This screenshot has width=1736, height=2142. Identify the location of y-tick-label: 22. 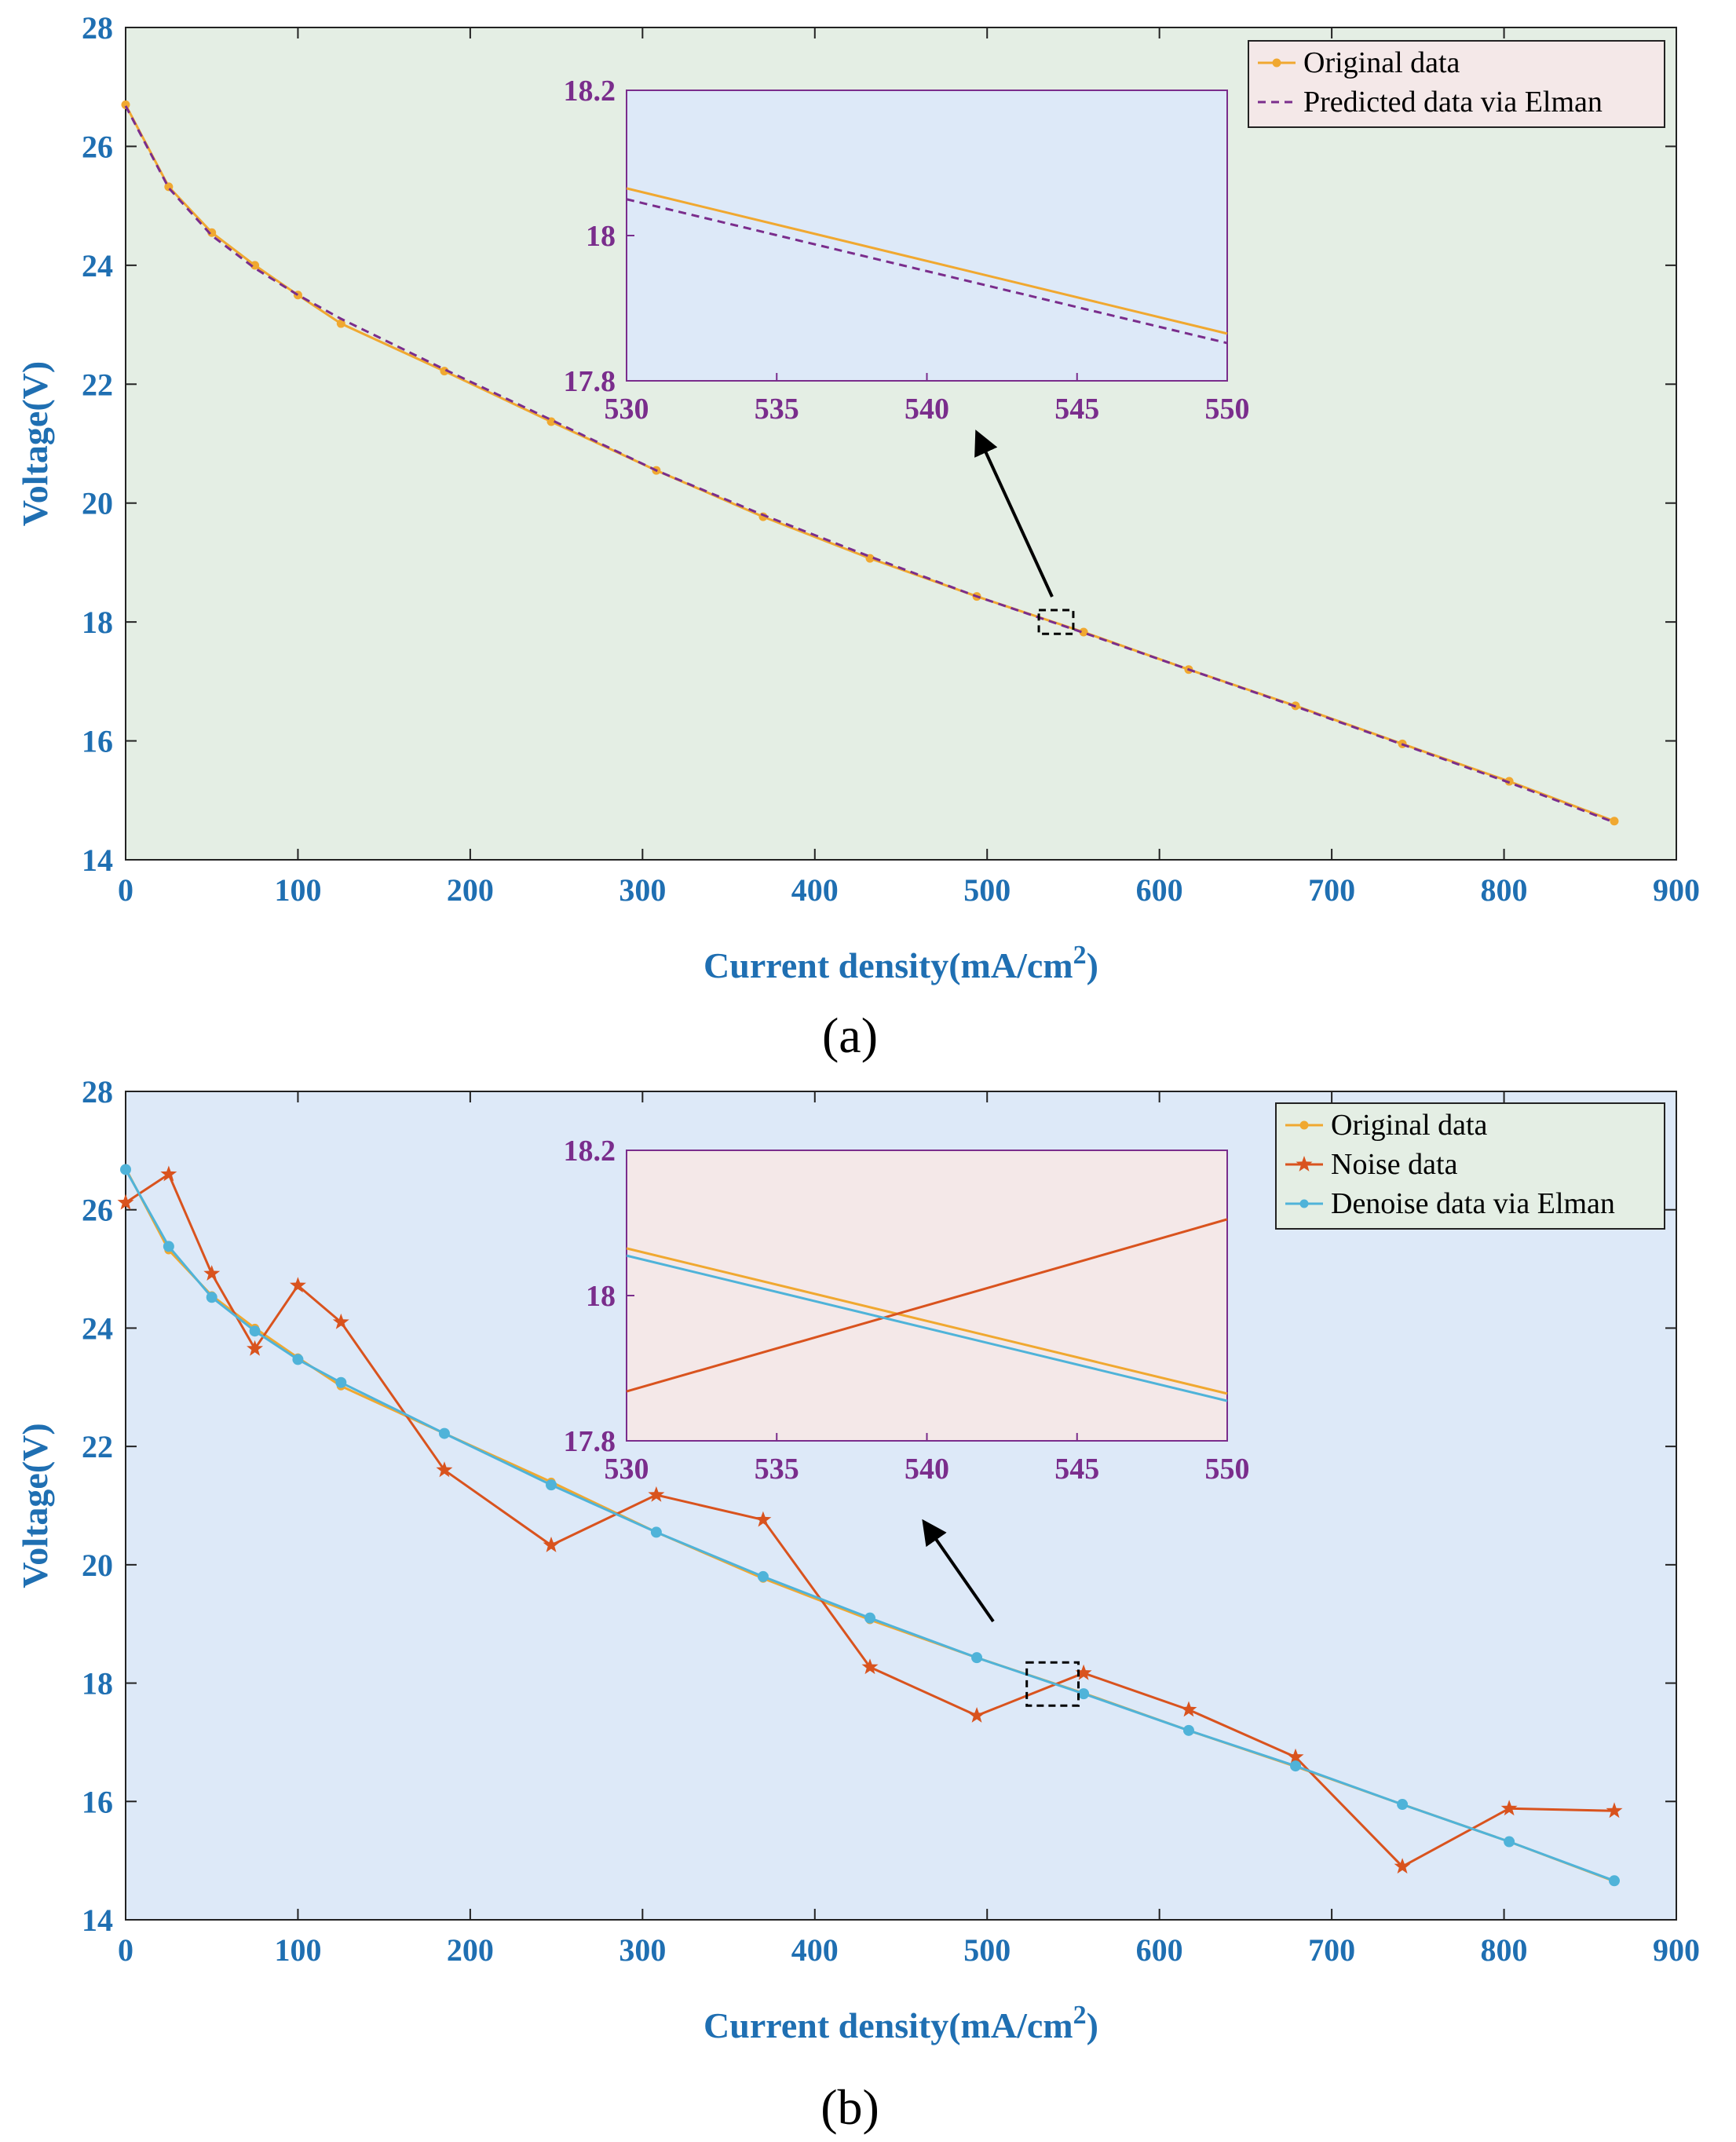
(97, 1446).